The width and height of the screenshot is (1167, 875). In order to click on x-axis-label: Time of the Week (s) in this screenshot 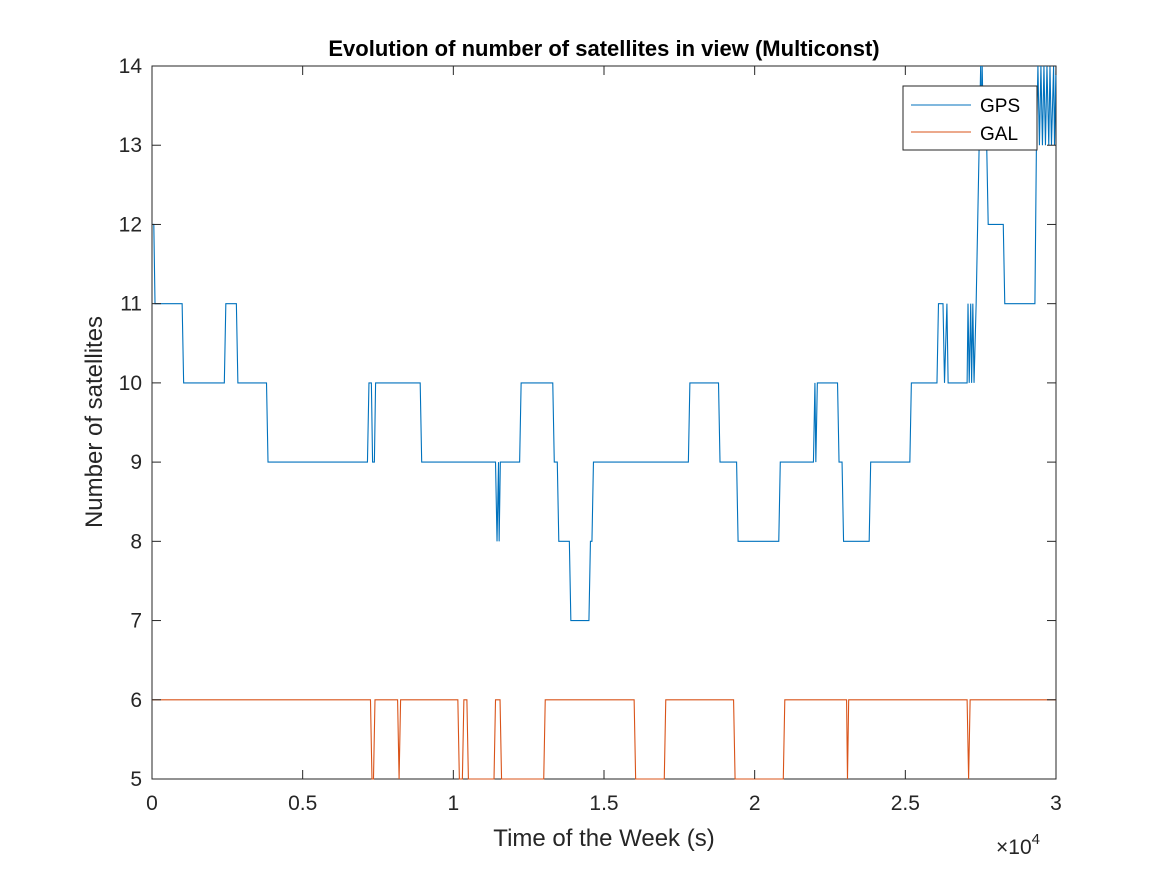, I will do `click(603, 838)`.